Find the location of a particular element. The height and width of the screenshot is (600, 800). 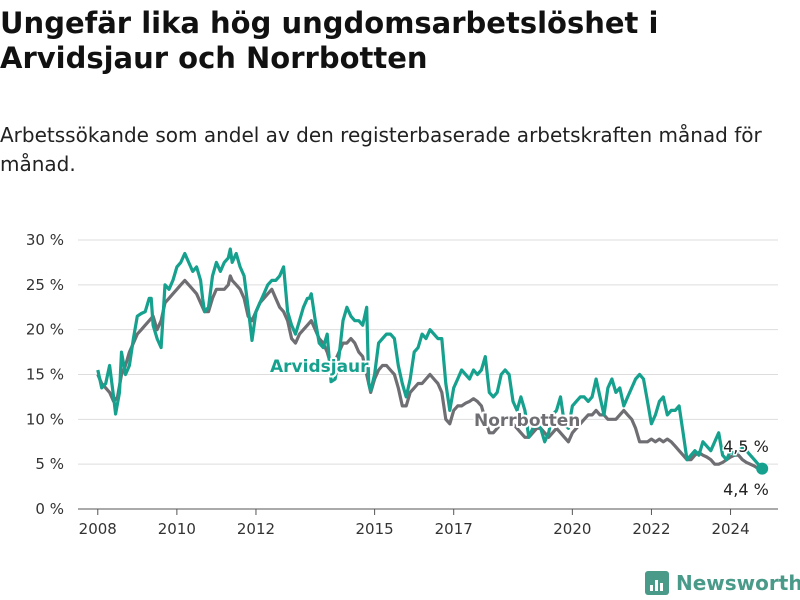

bar-chart-logo-icon is located at coordinates (657, 583).